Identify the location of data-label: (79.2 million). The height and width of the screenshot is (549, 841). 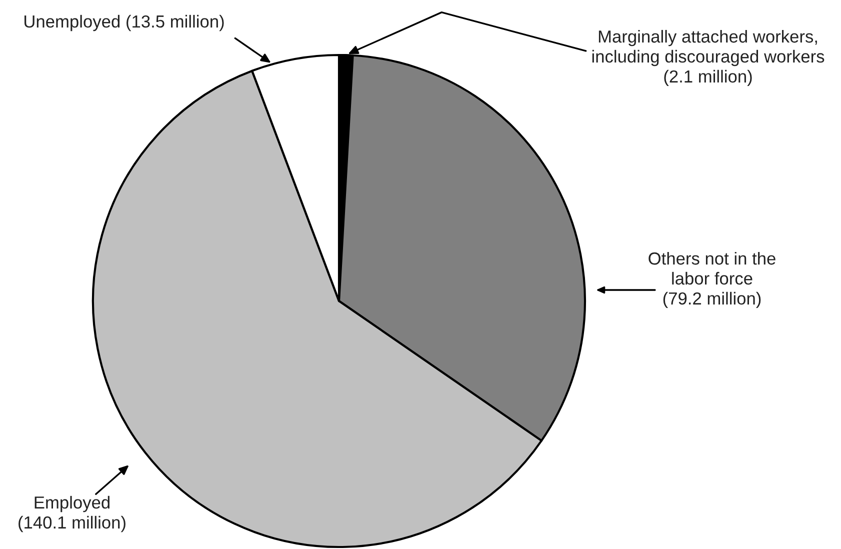
(712, 300).